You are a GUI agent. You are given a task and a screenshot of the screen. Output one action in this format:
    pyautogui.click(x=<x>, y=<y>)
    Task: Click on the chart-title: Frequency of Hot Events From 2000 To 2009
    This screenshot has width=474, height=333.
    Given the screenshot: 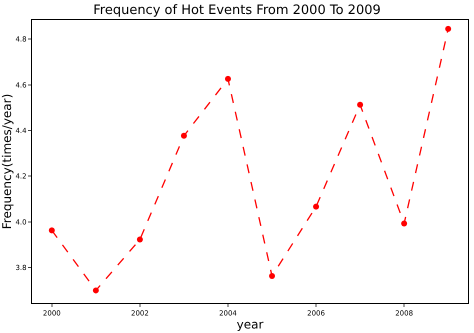 What is the action you would take?
    pyautogui.click(x=237, y=10)
    